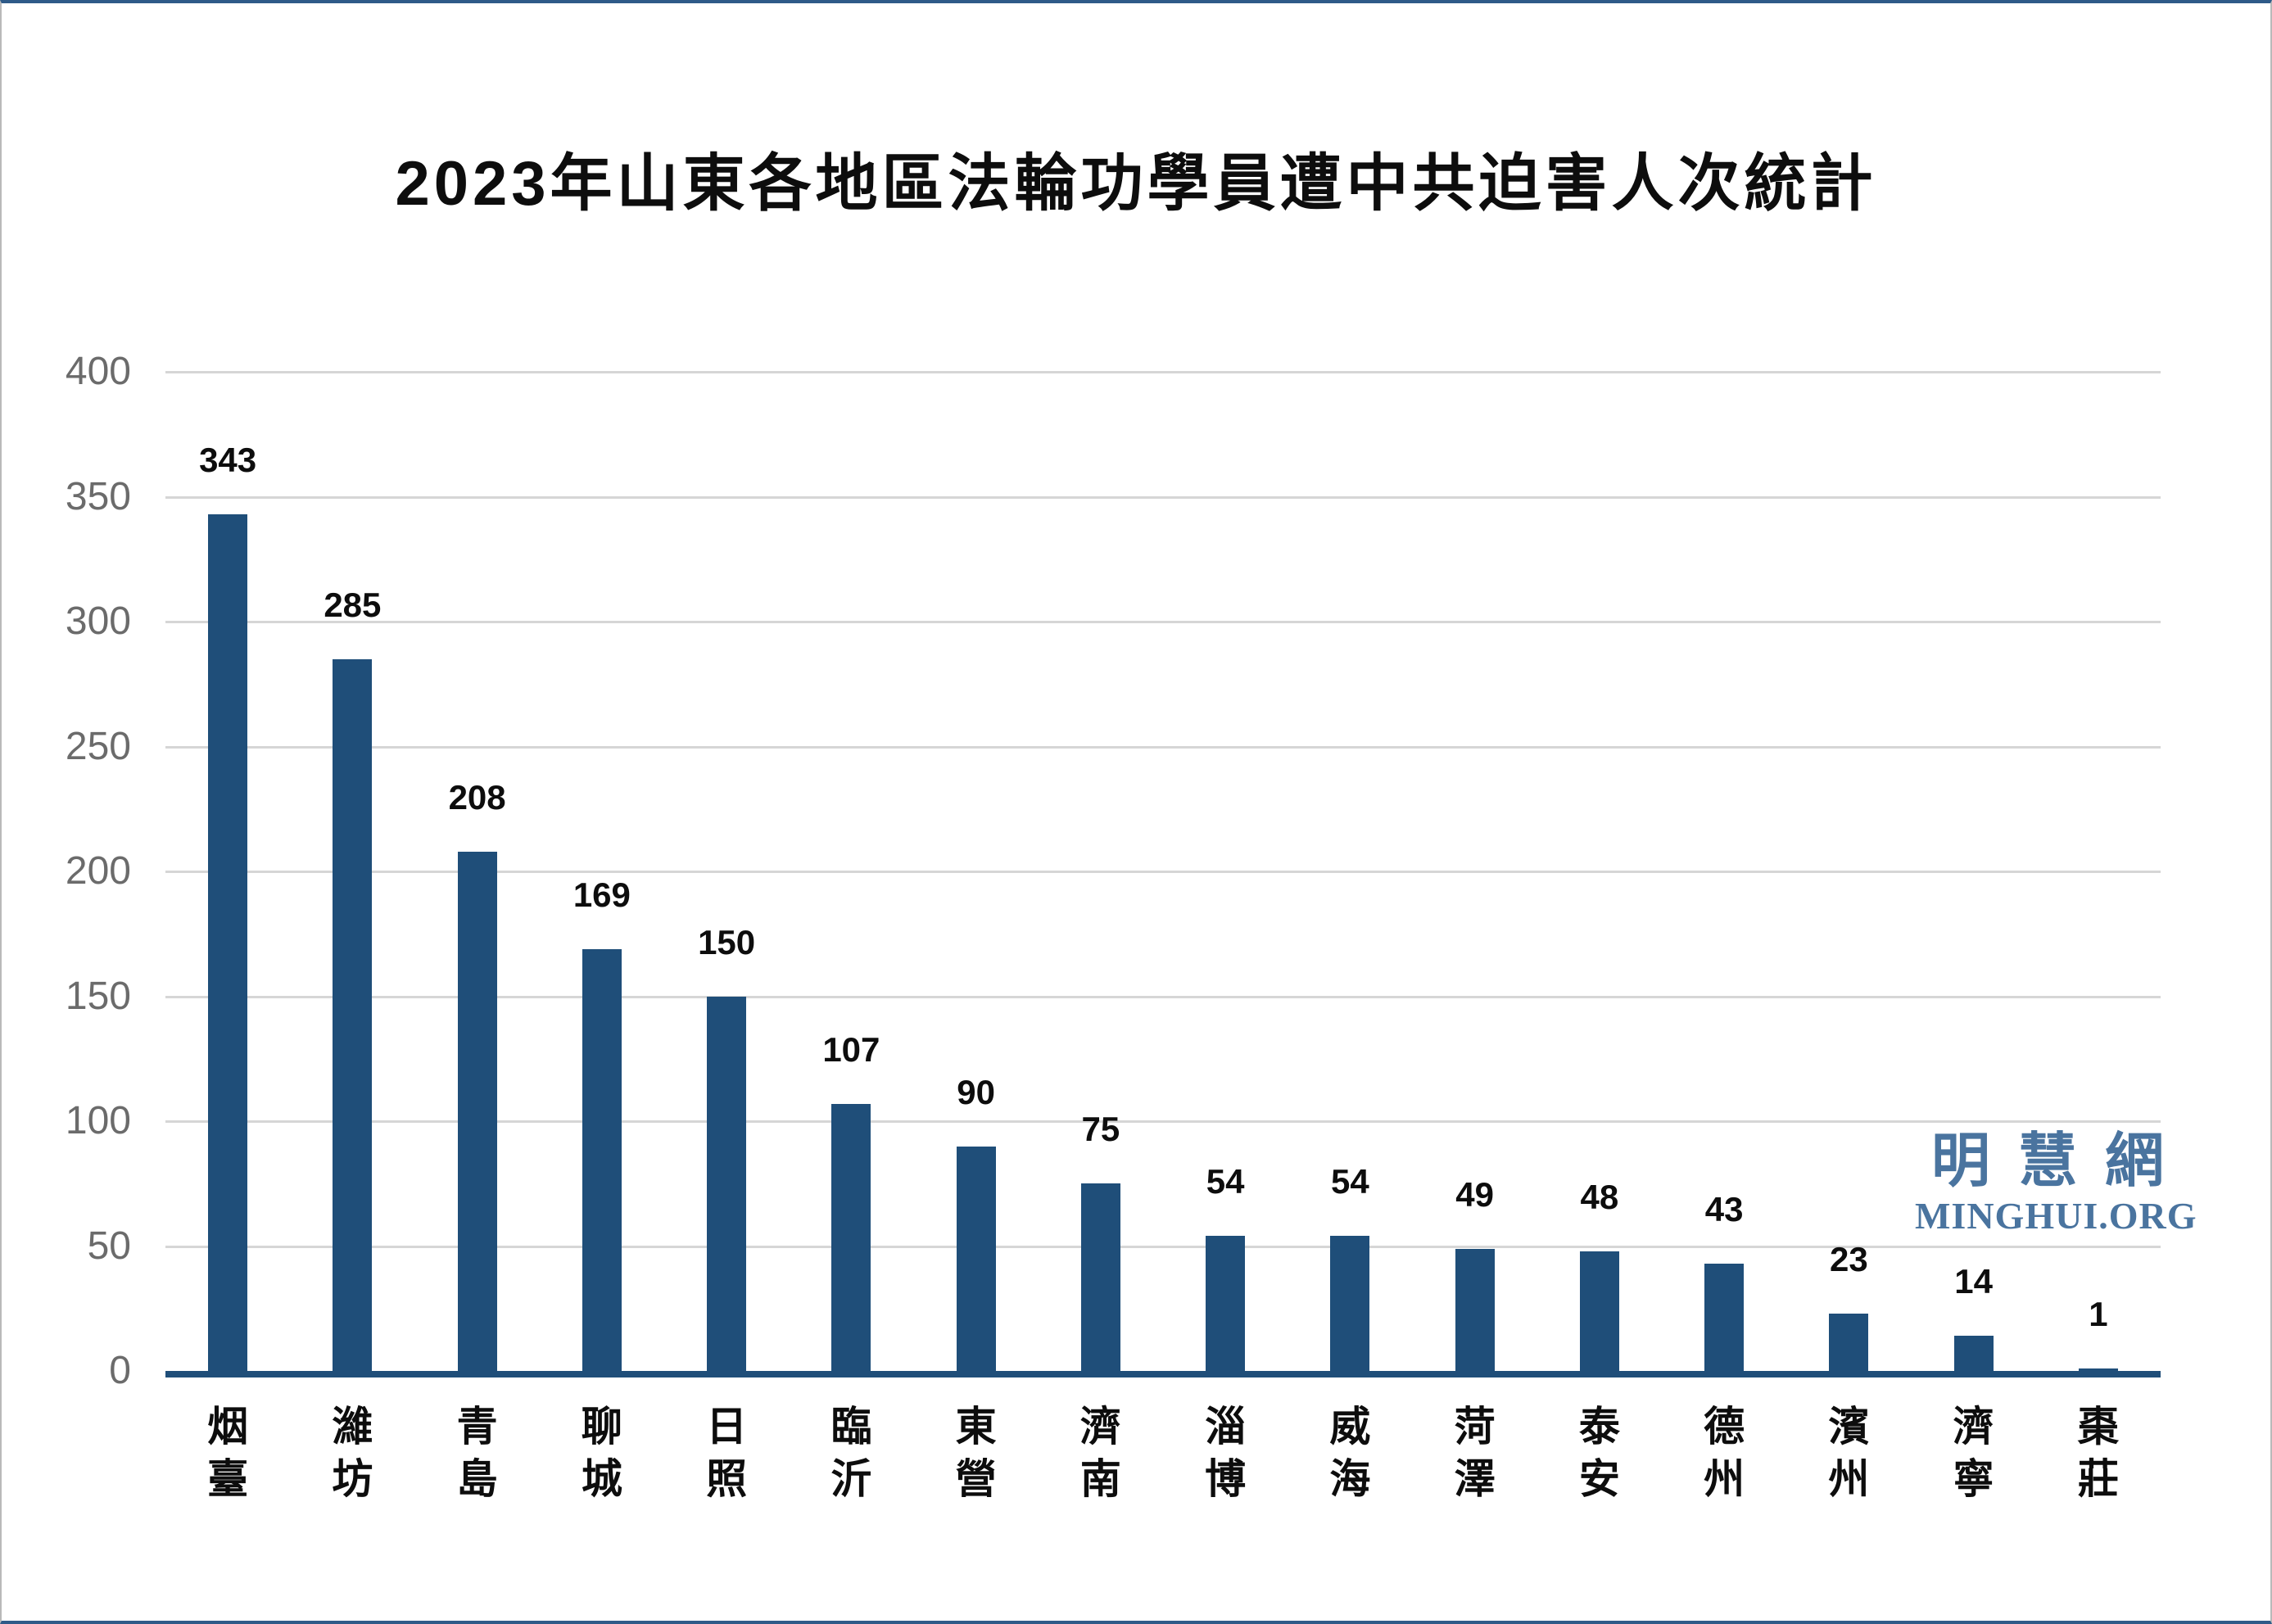 The image size is (2272, 1624). Describe the element at coordinates (1599, 1479) in the screenshot. I see `category-char: 安` at that location.